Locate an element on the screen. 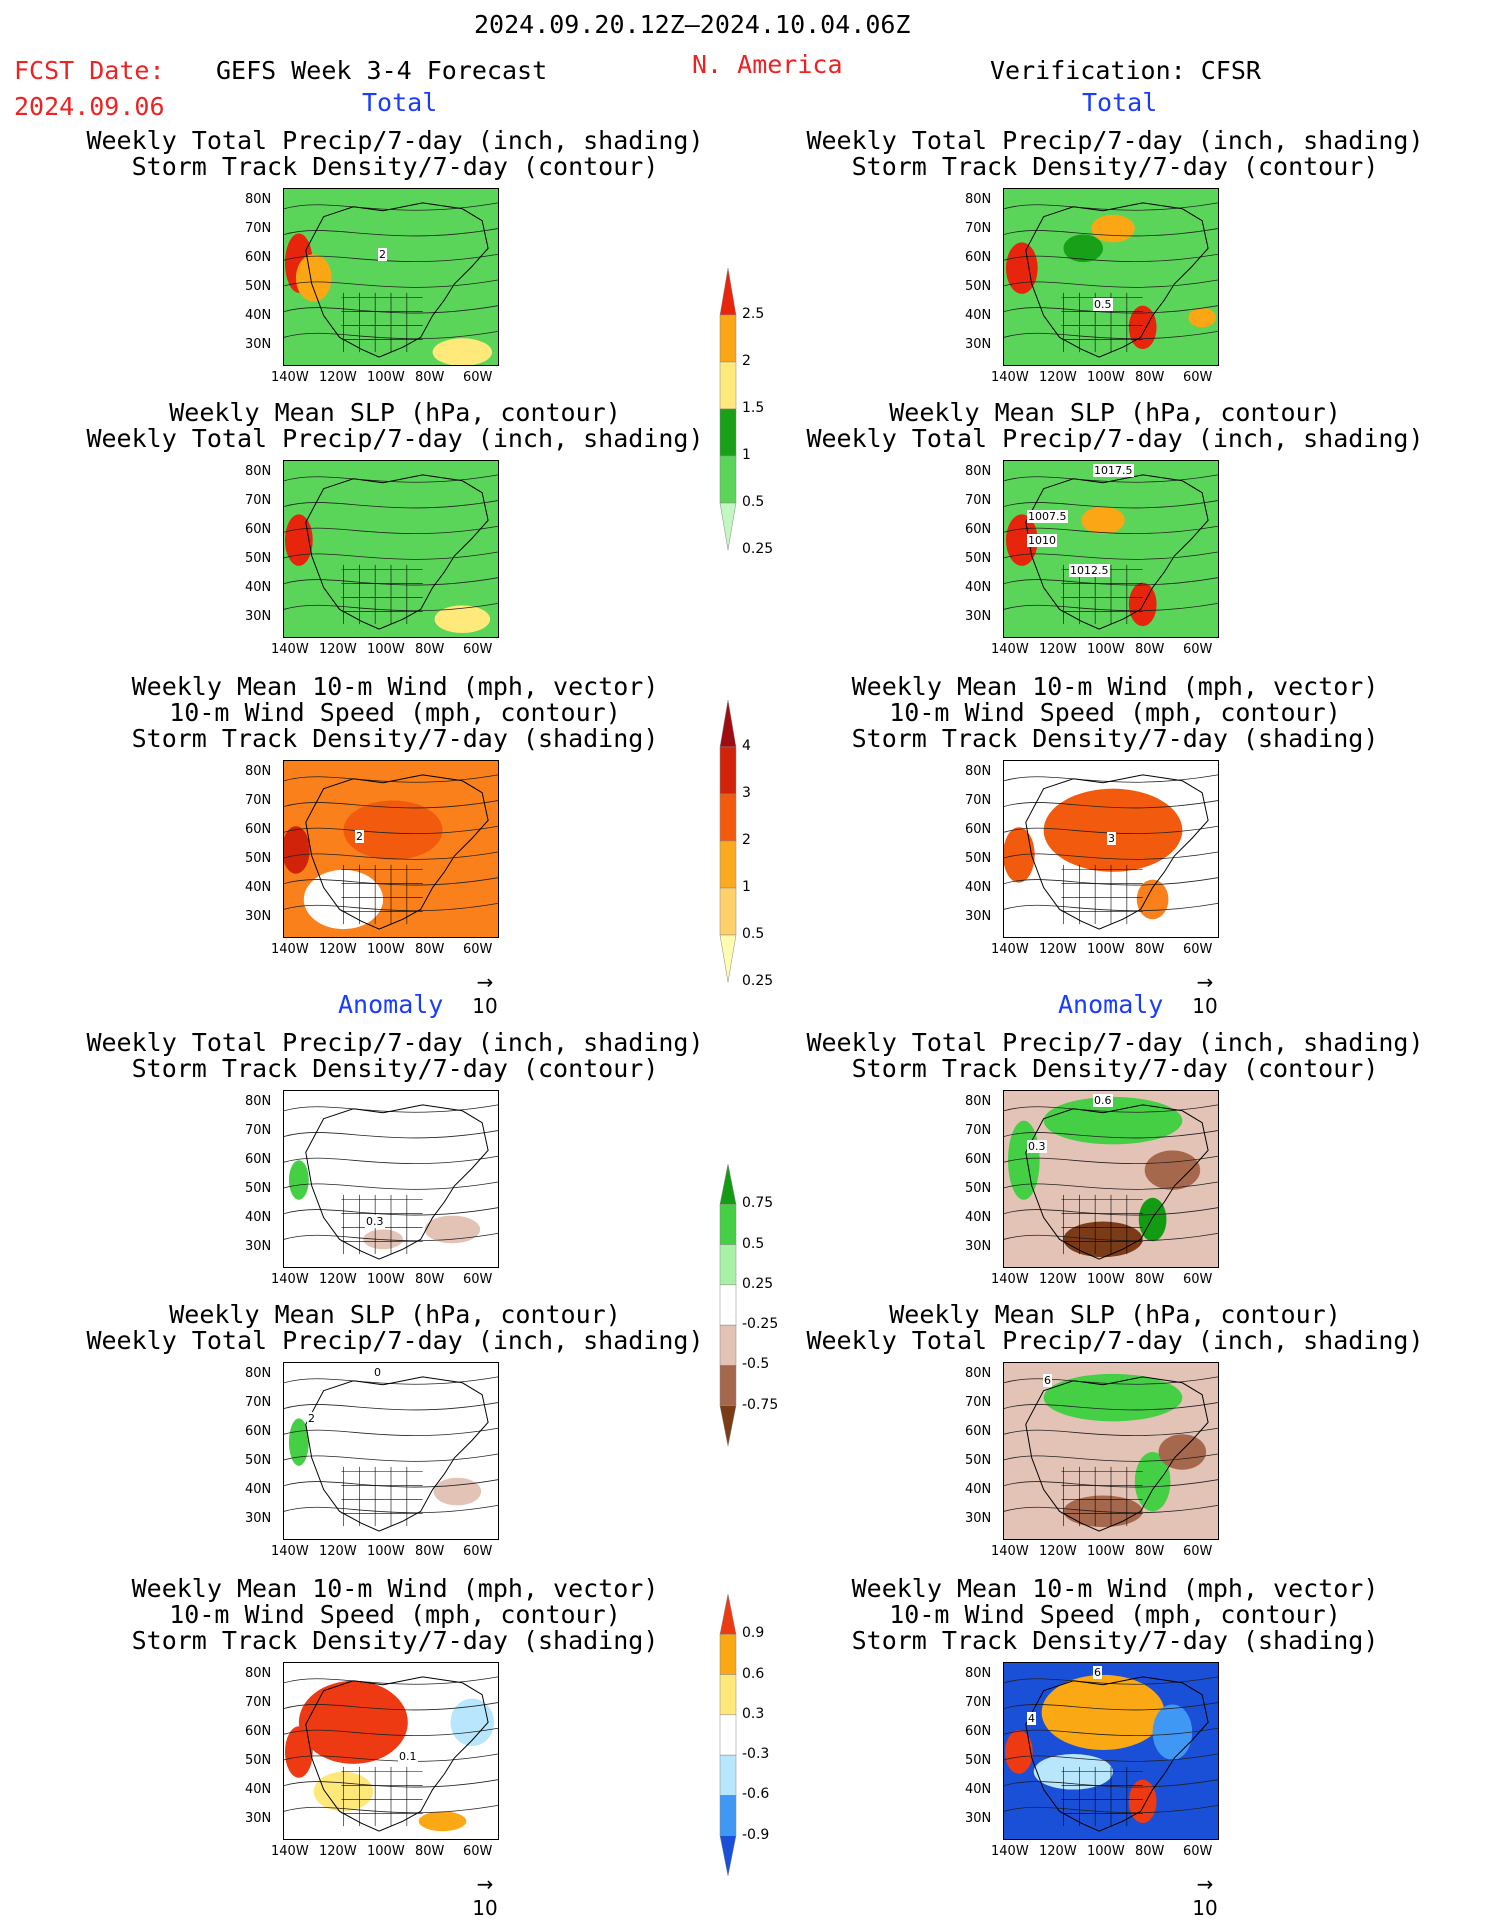  contour-label-fcst-total-precip: 2 is located at coordinates (382, 254).